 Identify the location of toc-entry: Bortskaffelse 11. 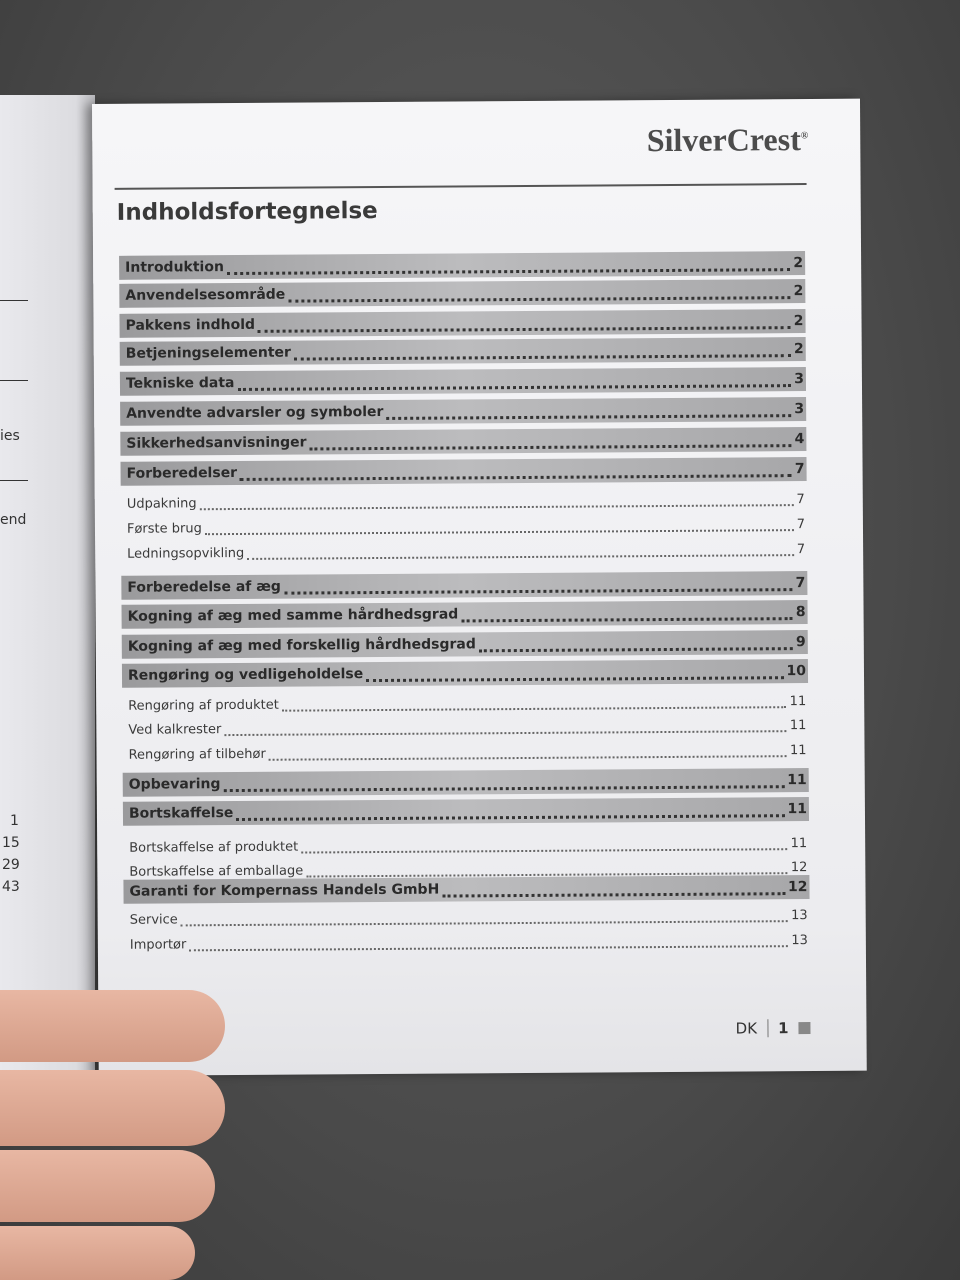
(466, 811).